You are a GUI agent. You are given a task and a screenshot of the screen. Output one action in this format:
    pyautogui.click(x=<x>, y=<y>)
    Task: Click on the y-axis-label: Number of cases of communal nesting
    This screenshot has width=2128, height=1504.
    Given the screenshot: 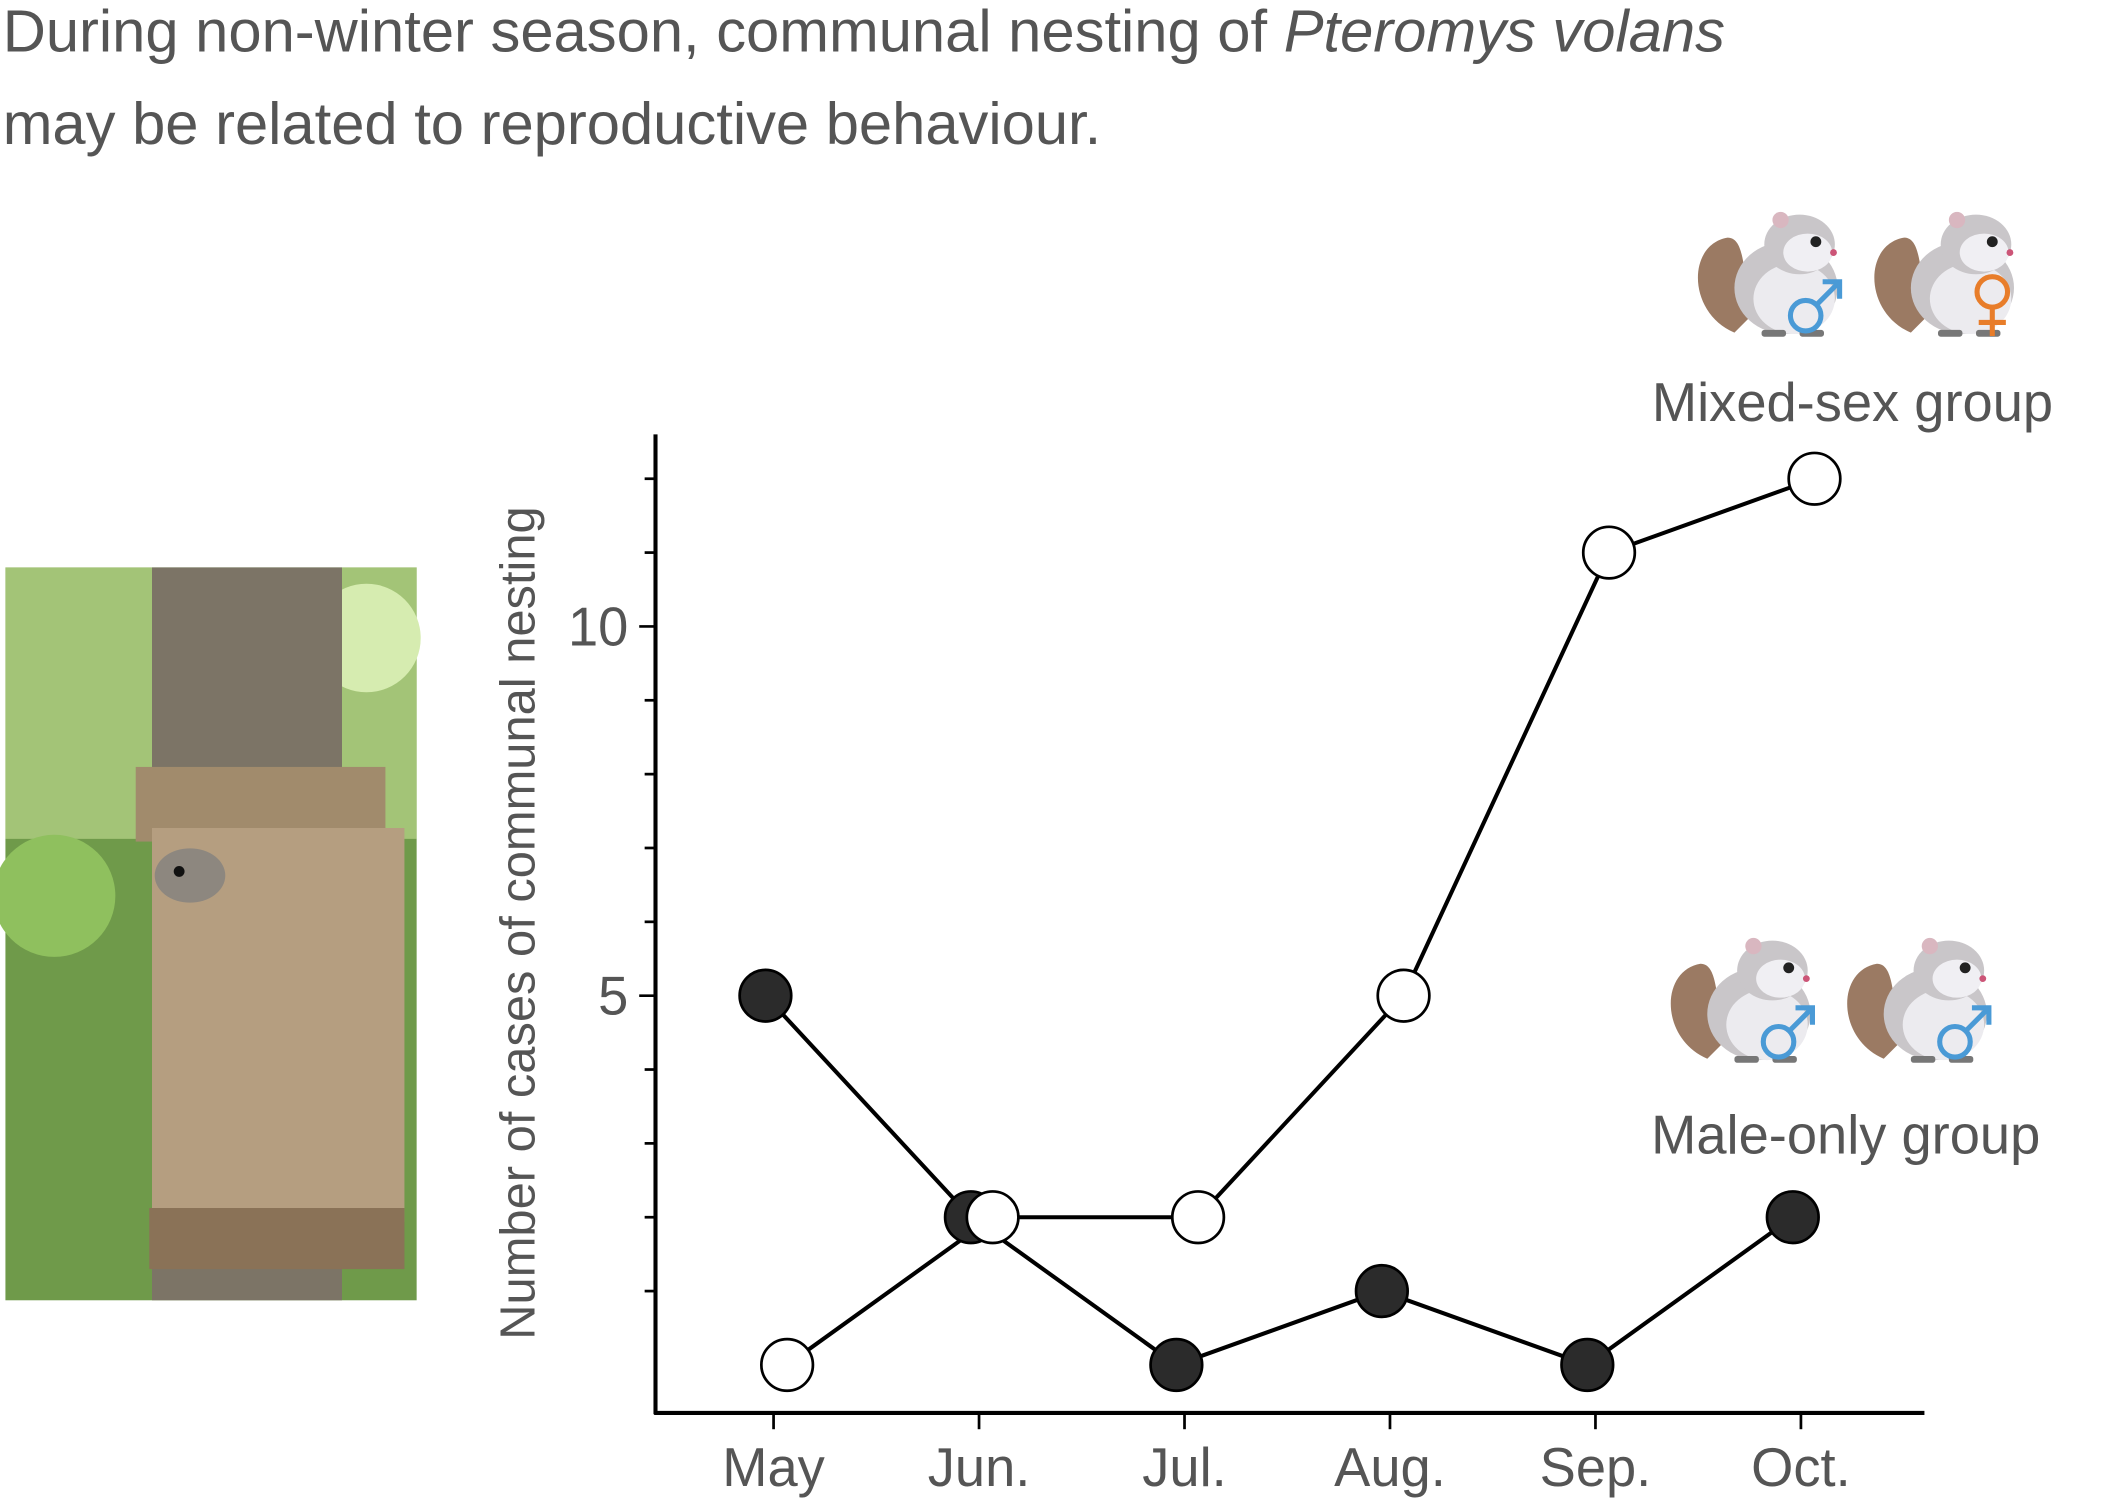 What is the action you would take?
    pyautogui.click(x=519, y=922)
    